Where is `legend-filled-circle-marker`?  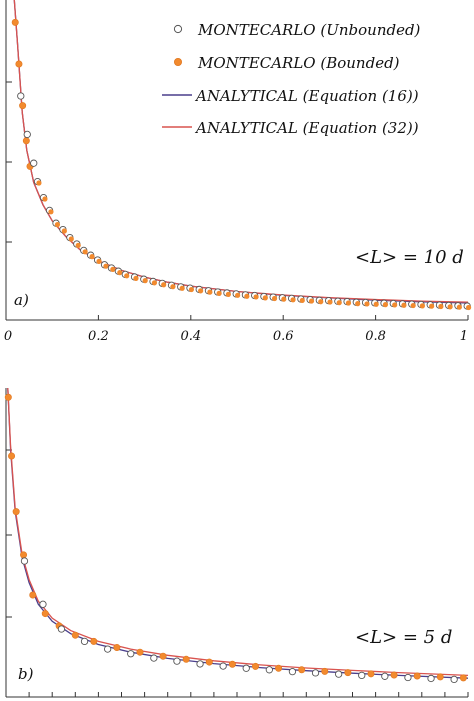
legend-filled-circle-marker is located at coordinates (177, 62).